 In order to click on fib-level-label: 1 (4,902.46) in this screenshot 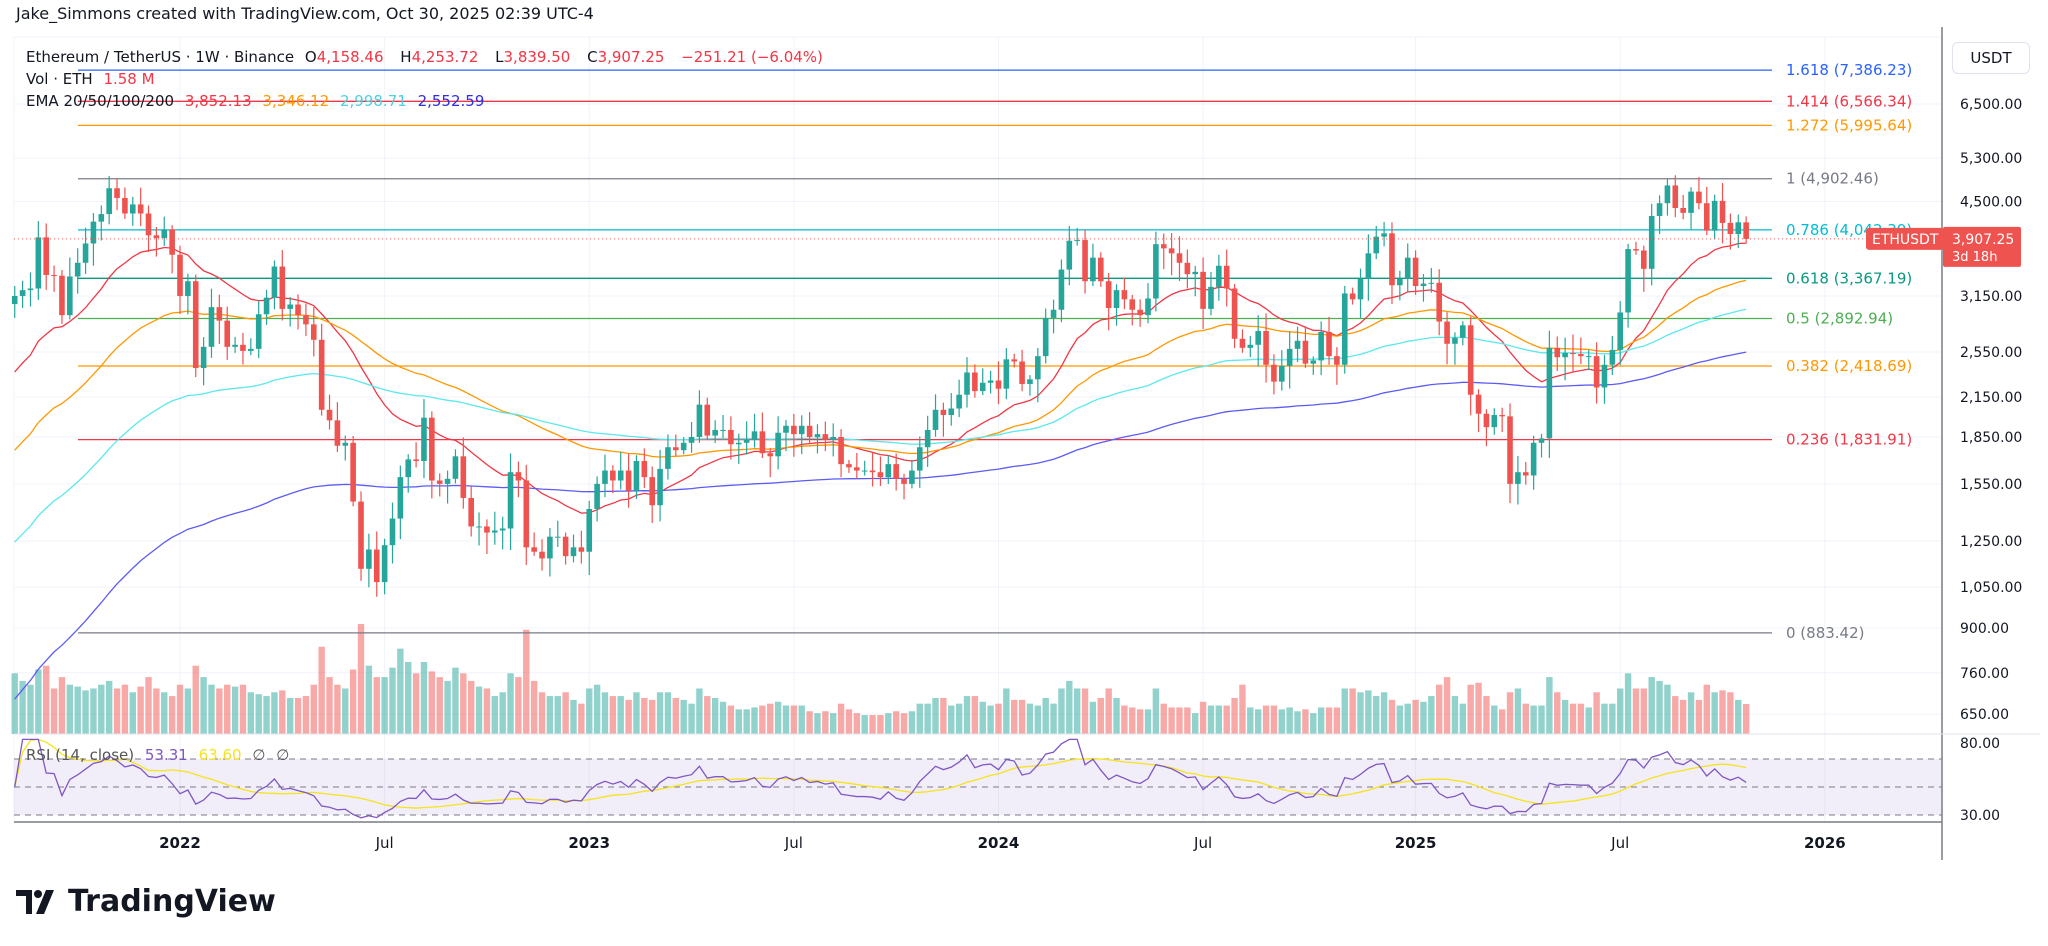, I will do `click(1832, 179)`.